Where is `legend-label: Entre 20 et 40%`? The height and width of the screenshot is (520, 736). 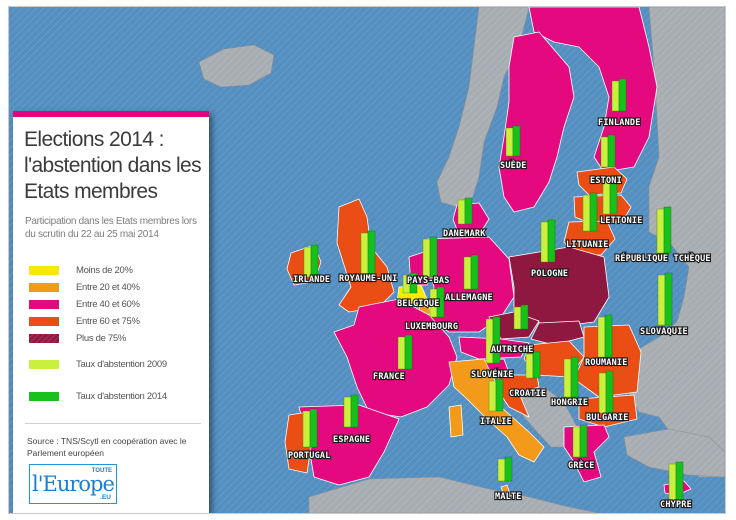
legend-label: Entre 20 et 40% is located at coordinates (108, 287).